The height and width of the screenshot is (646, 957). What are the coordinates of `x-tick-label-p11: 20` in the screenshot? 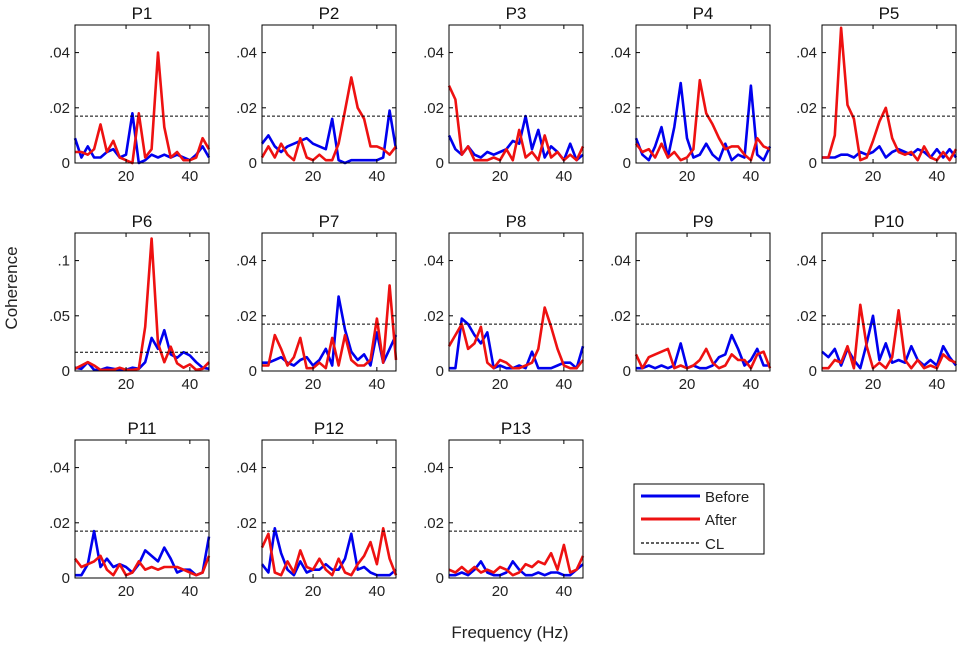 It's located at (126, 591).